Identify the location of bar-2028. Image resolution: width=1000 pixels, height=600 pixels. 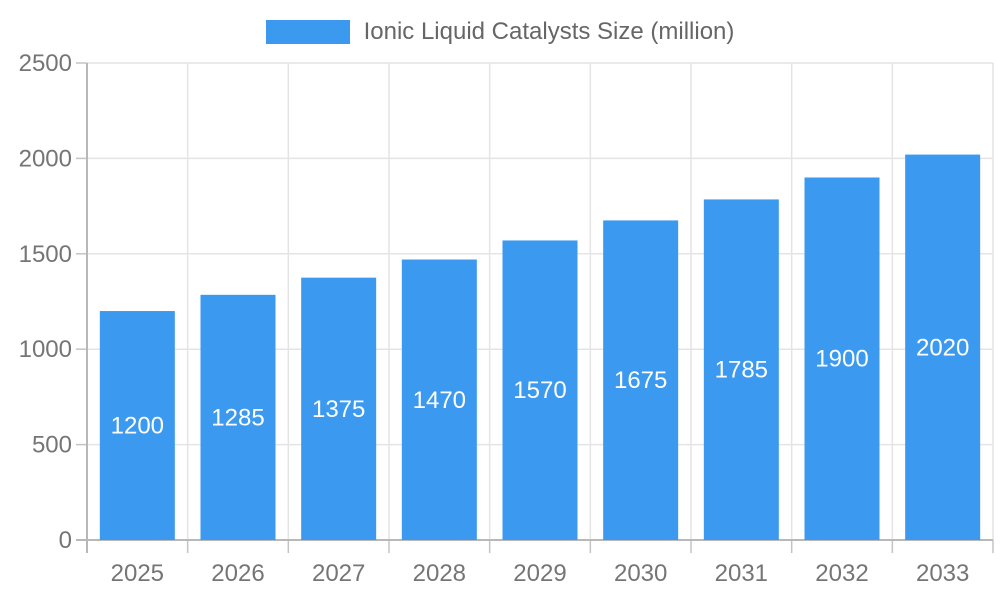
(439, 399).